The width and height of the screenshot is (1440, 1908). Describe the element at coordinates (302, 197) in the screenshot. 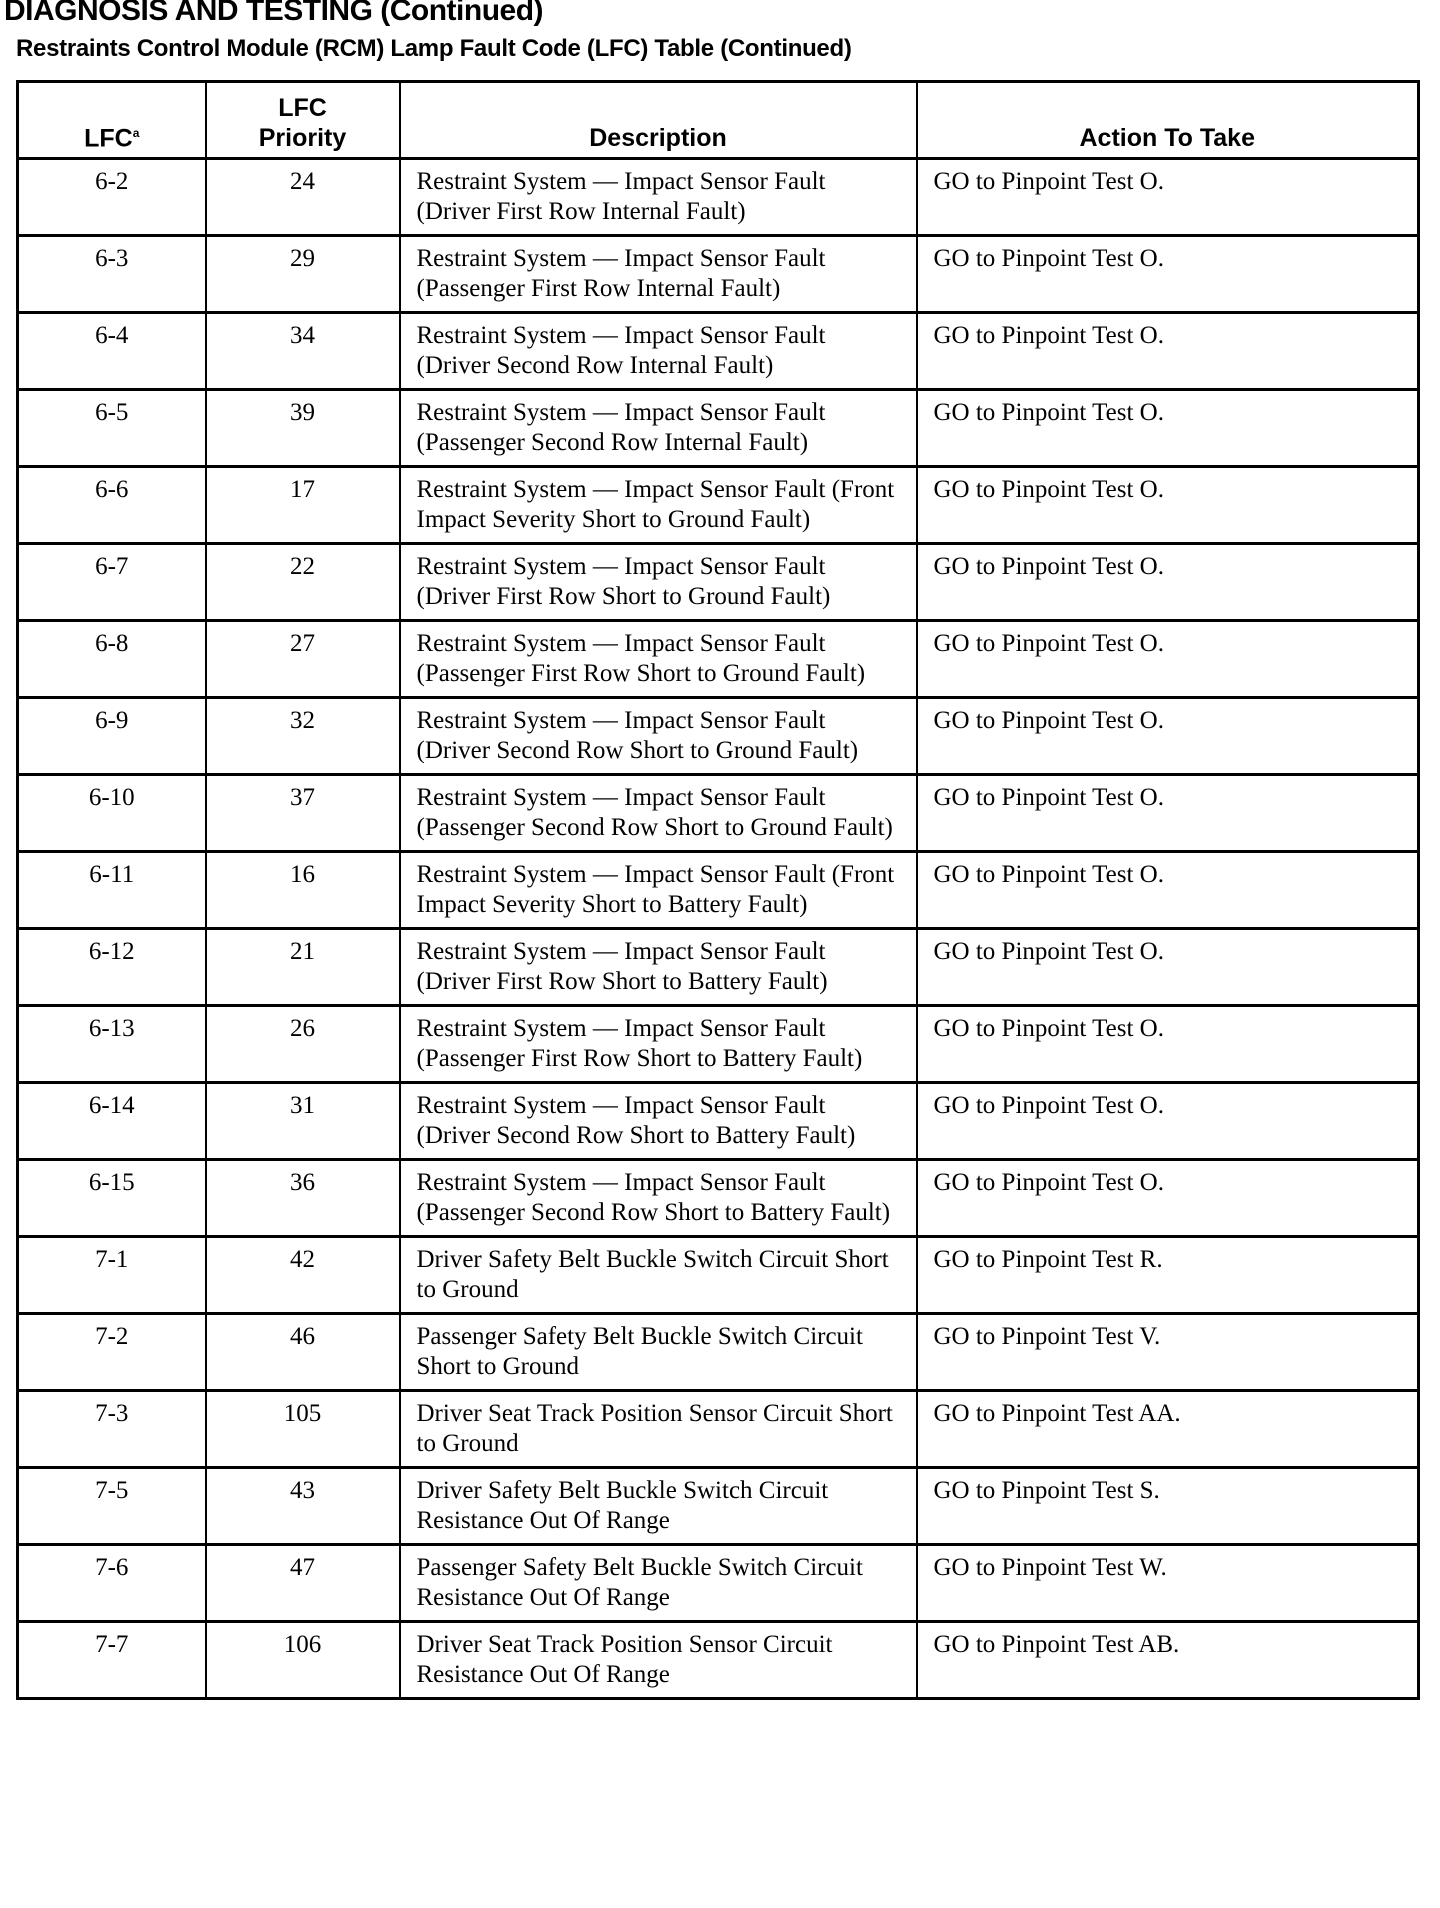

I see `priority-cell: 24` at that location.